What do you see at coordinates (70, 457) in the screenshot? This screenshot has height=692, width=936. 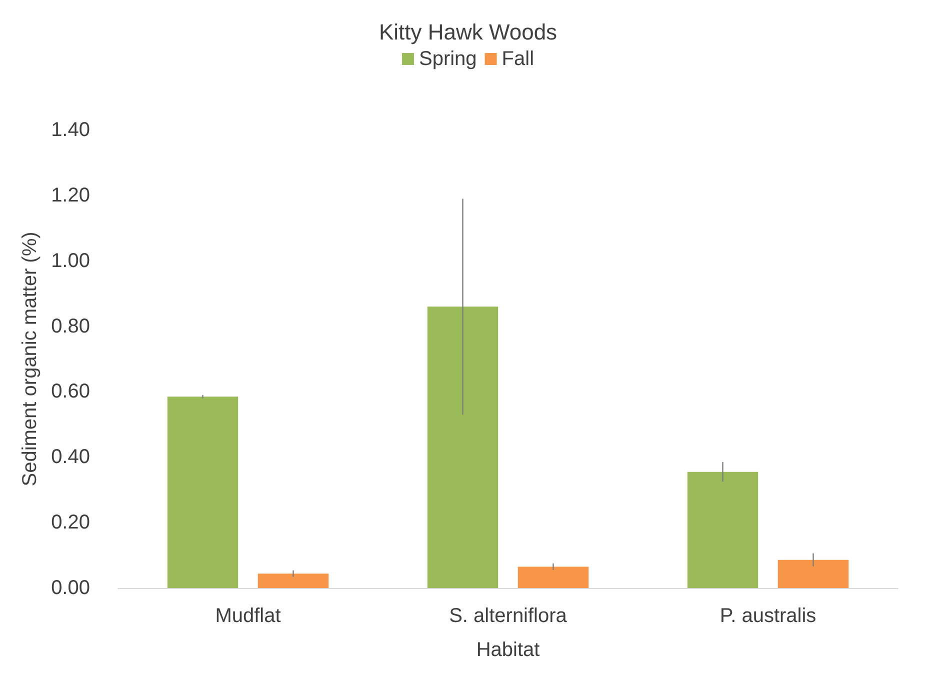 I see `y-tick-label: 0.40` at bounding box center [70, 457].